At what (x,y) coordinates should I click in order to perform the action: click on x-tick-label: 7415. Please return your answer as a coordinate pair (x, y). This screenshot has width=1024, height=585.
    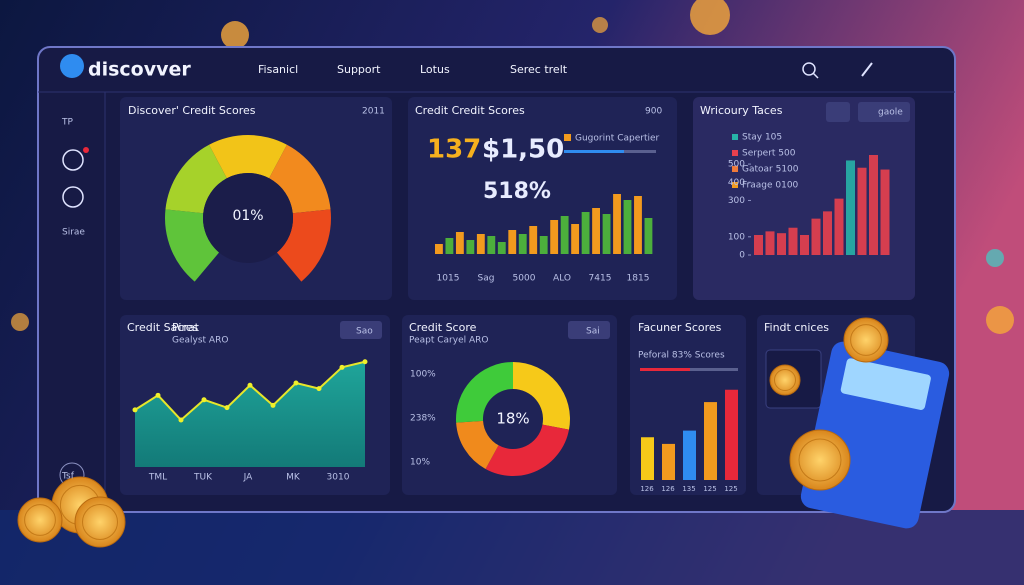
    Looking at the image, I should click on (600, 279).